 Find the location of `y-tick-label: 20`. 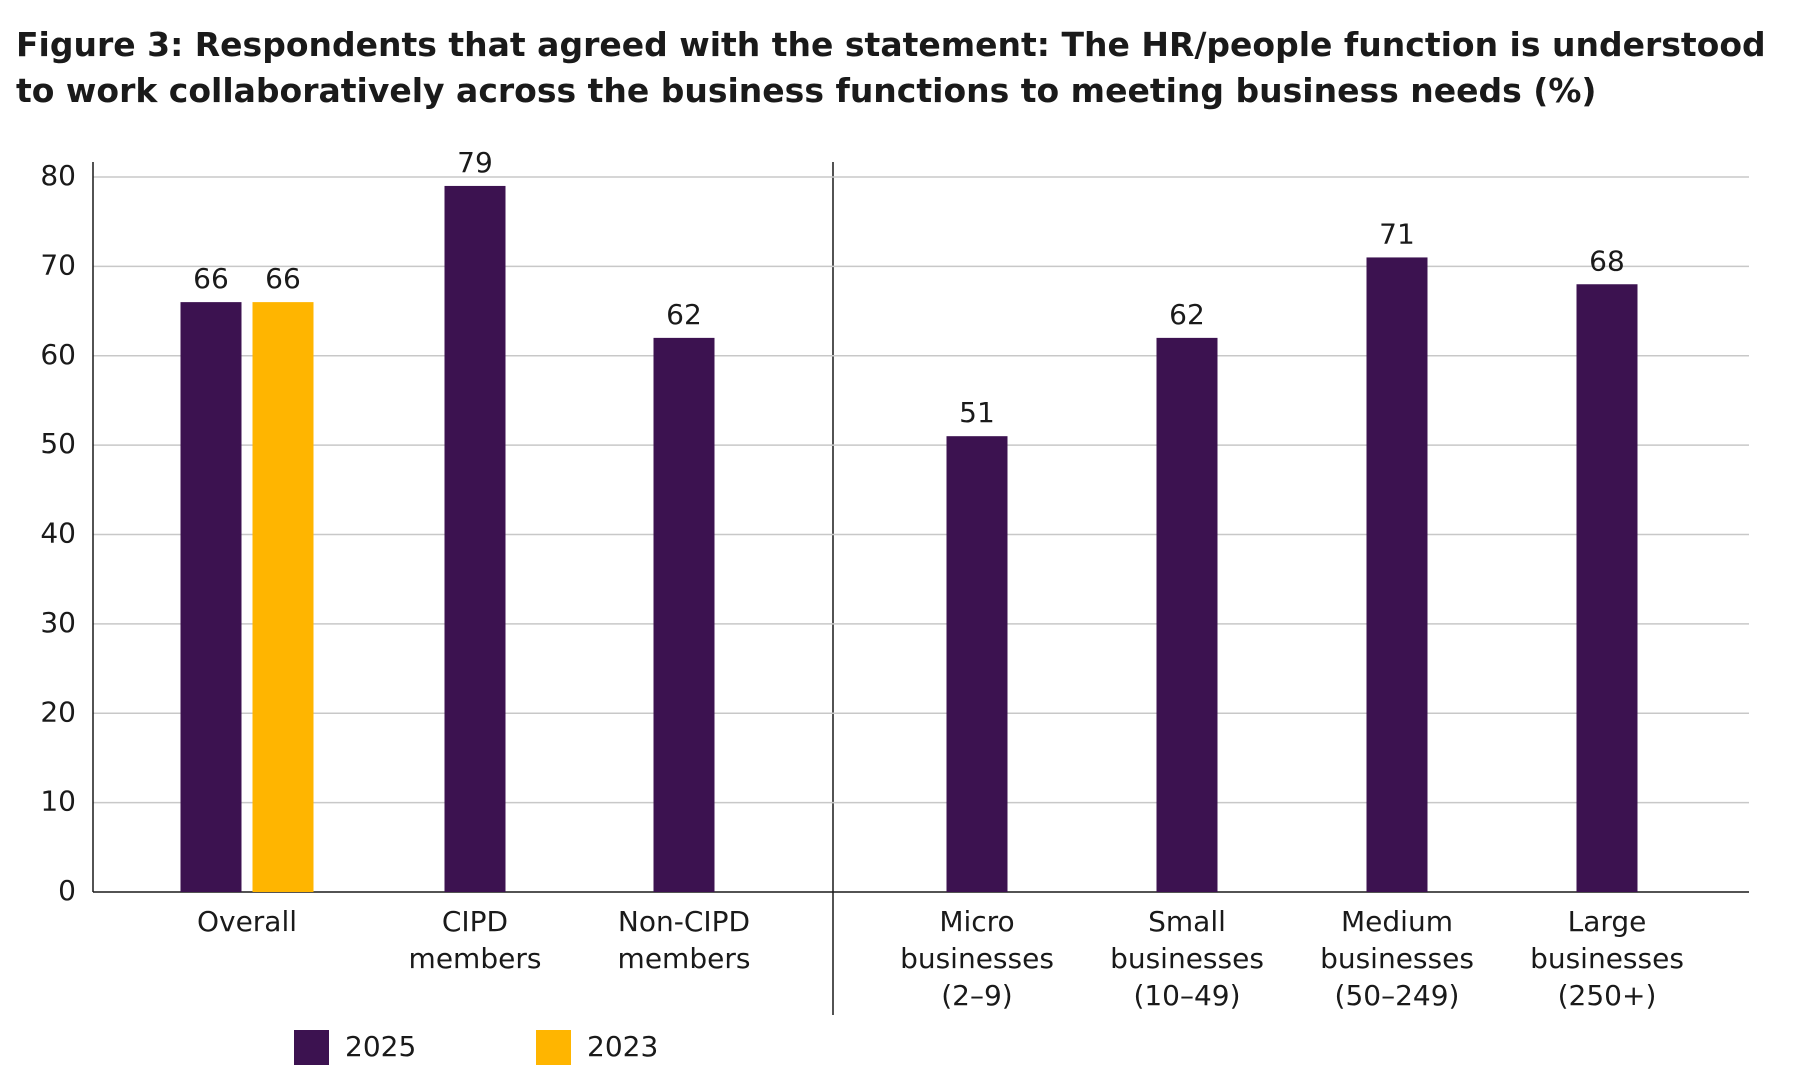

y-tick-label: 20 is located at coordinates (58, 711).